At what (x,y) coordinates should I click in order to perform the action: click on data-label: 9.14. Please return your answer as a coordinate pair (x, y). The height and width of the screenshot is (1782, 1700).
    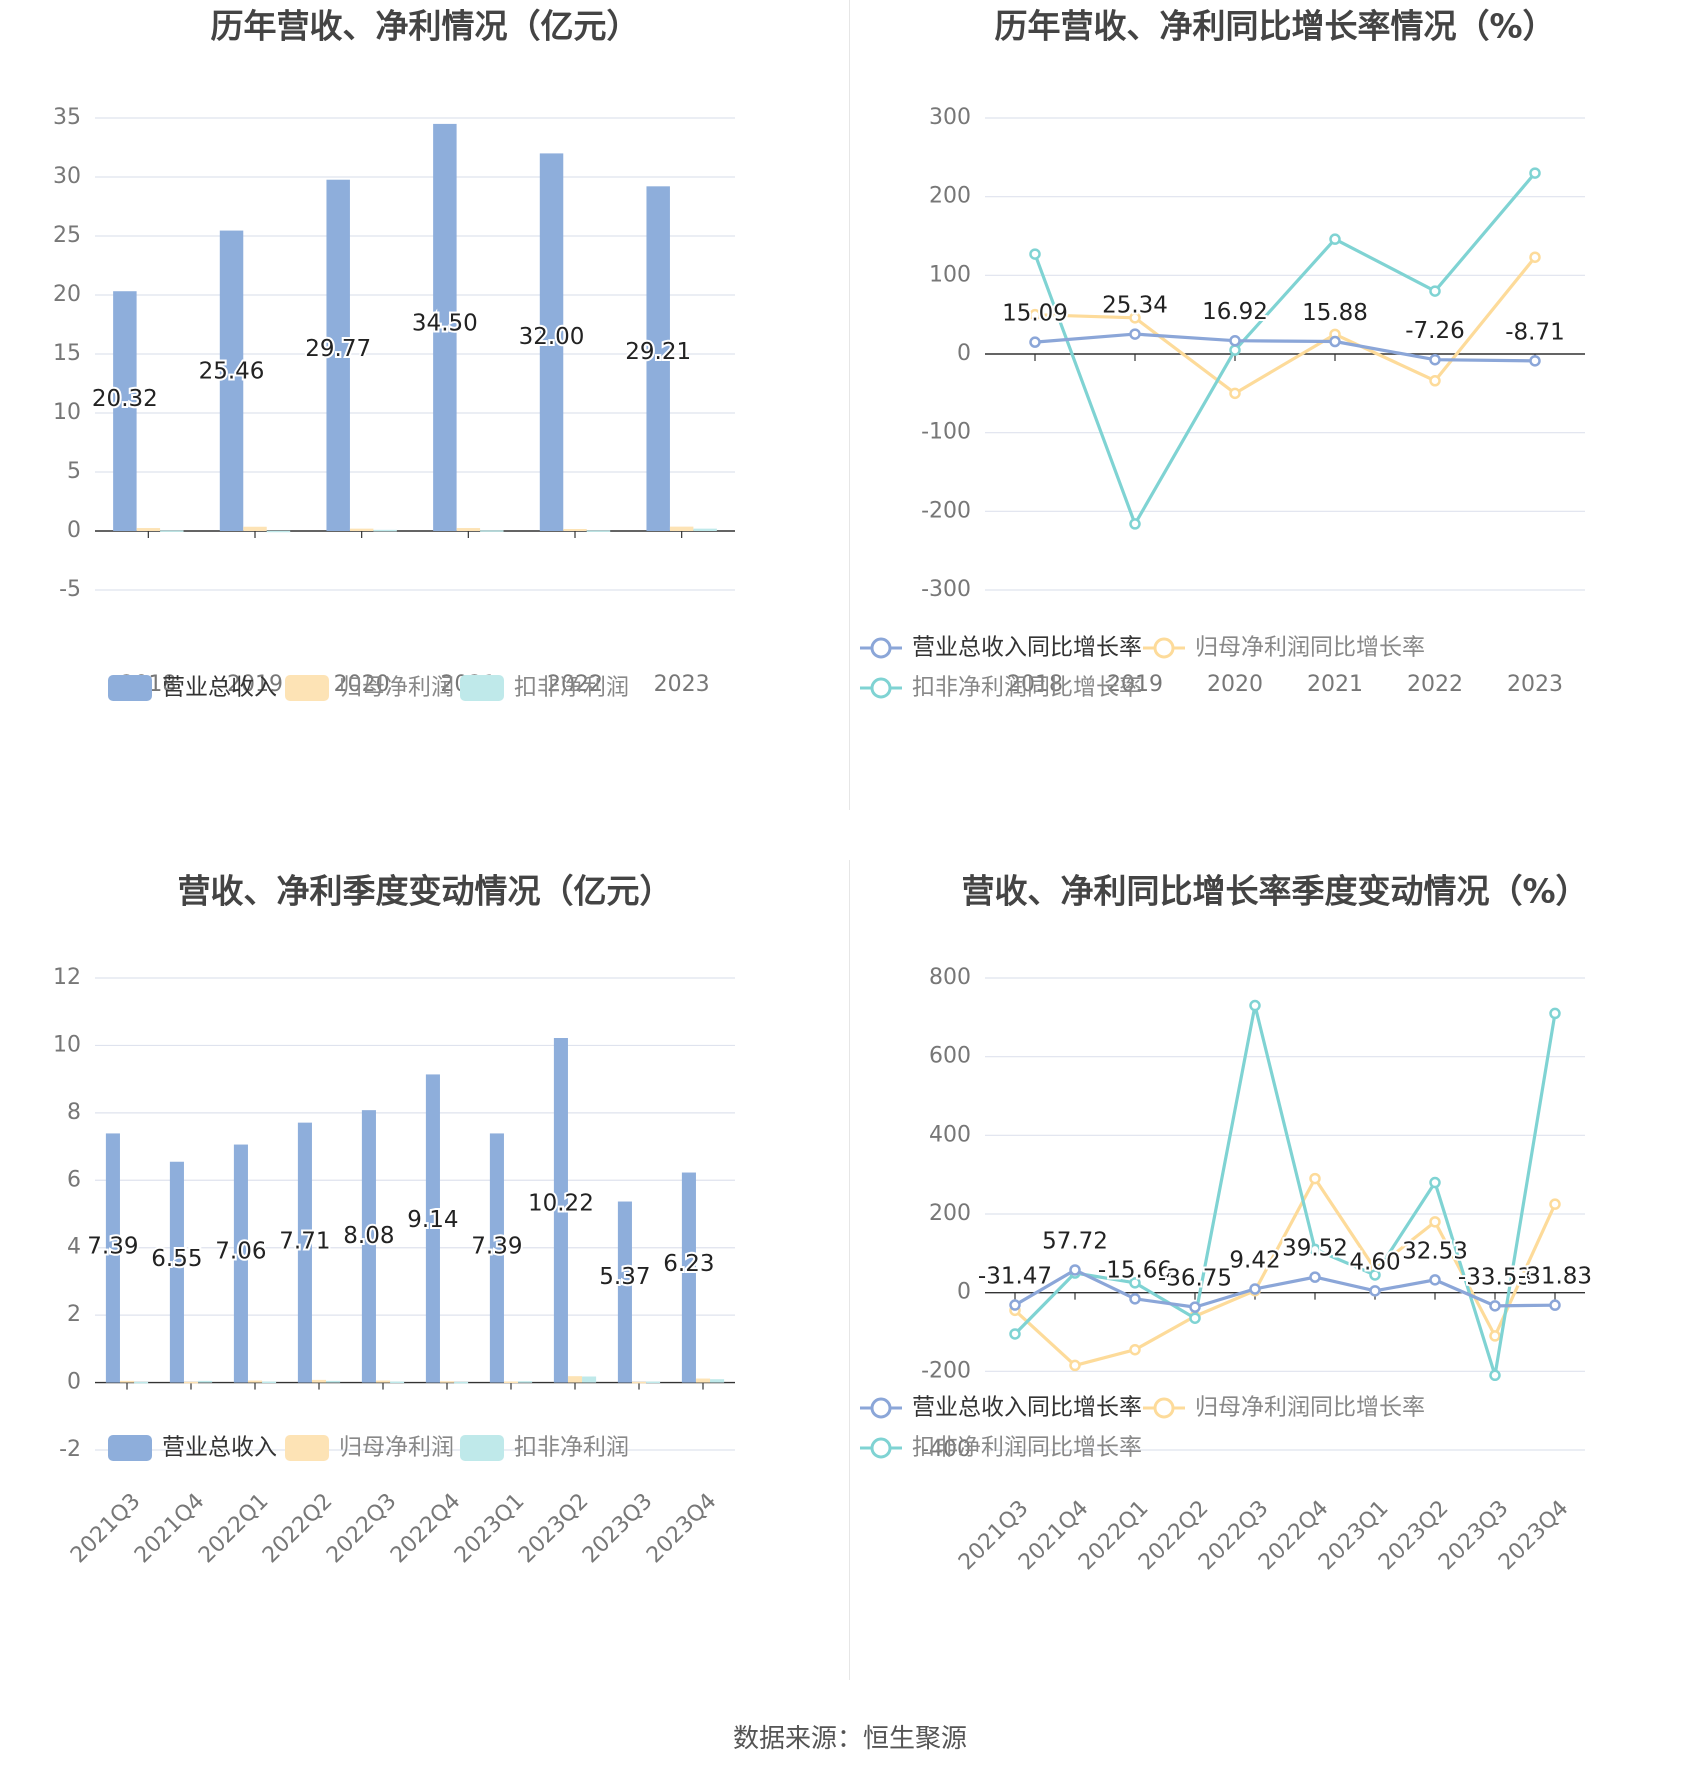
    Looking at the image, I should click on (432, 1220).